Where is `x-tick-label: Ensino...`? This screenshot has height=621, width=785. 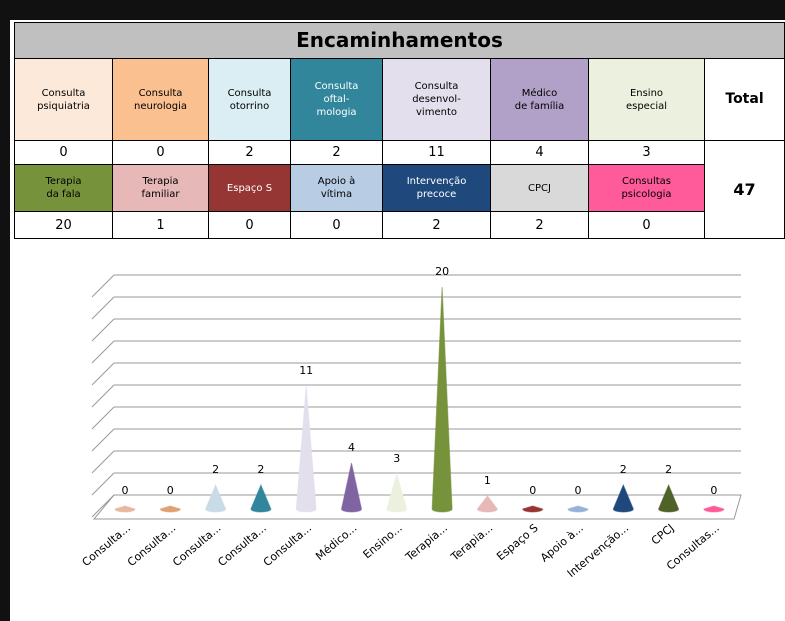
x-tick-label: Ensino... is located at coordinates (383, 541).